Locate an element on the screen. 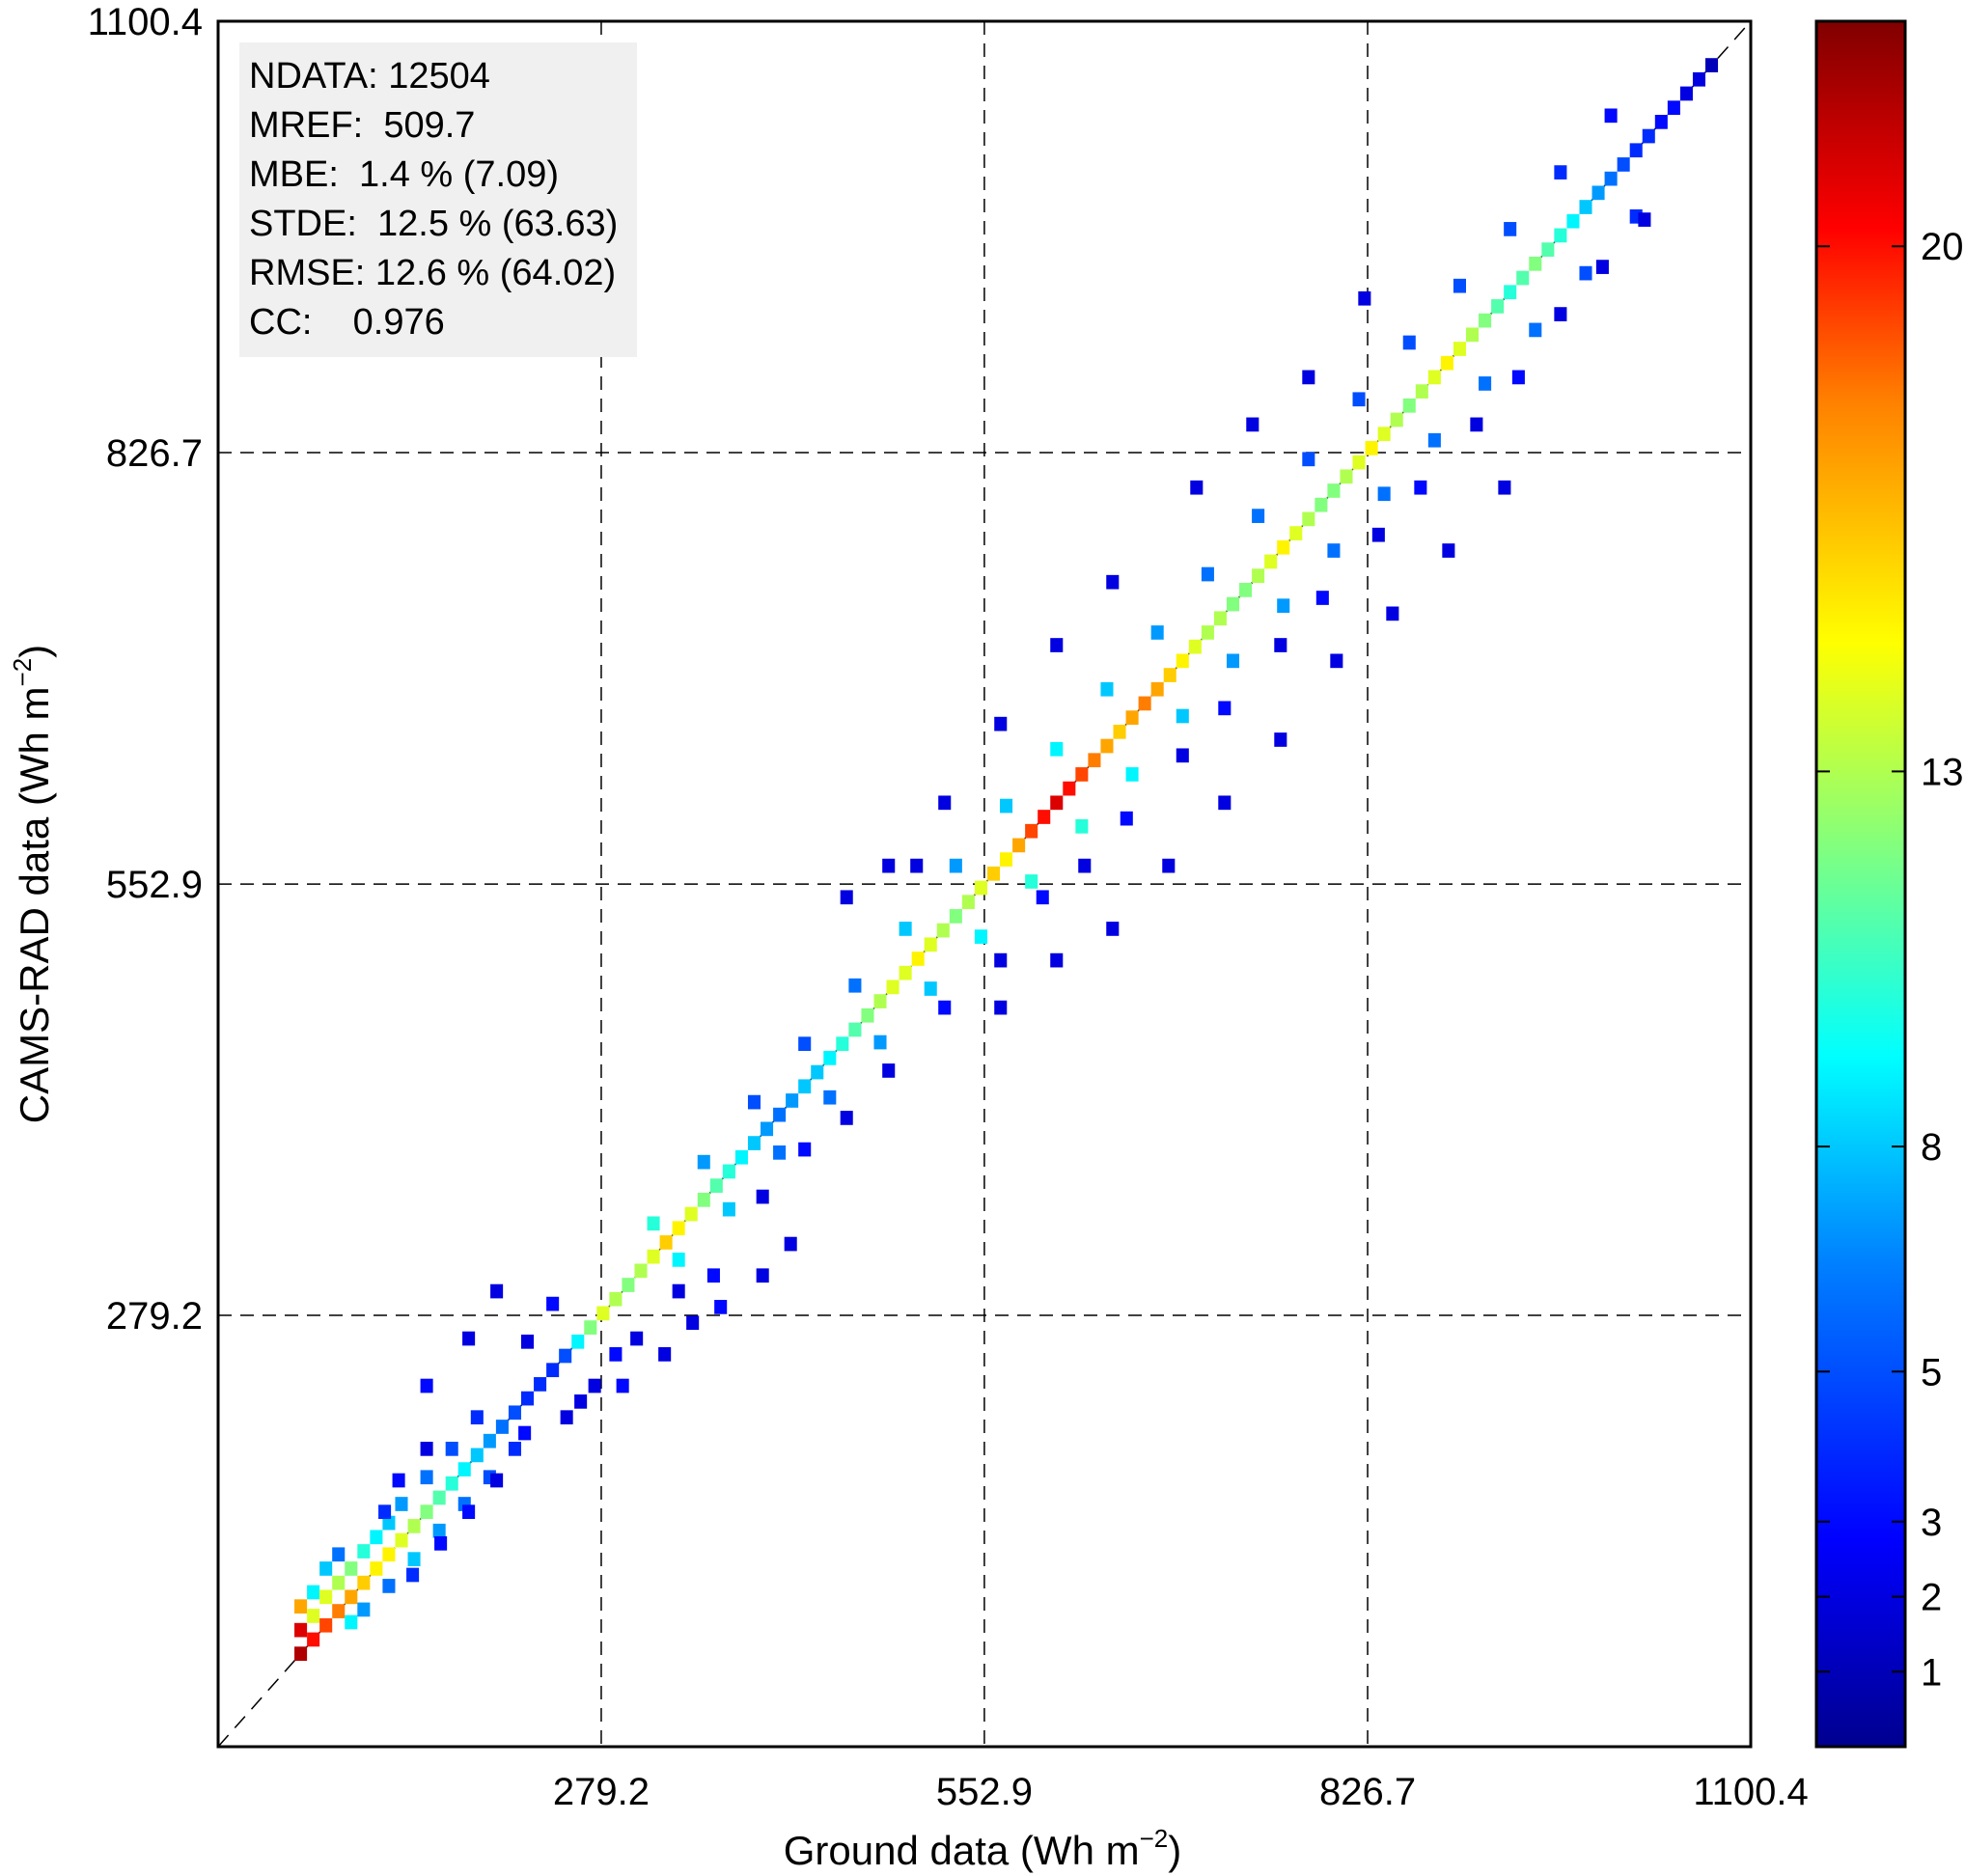  colorbar-tick-label: 3 is located at coordinates (1931, 1523).